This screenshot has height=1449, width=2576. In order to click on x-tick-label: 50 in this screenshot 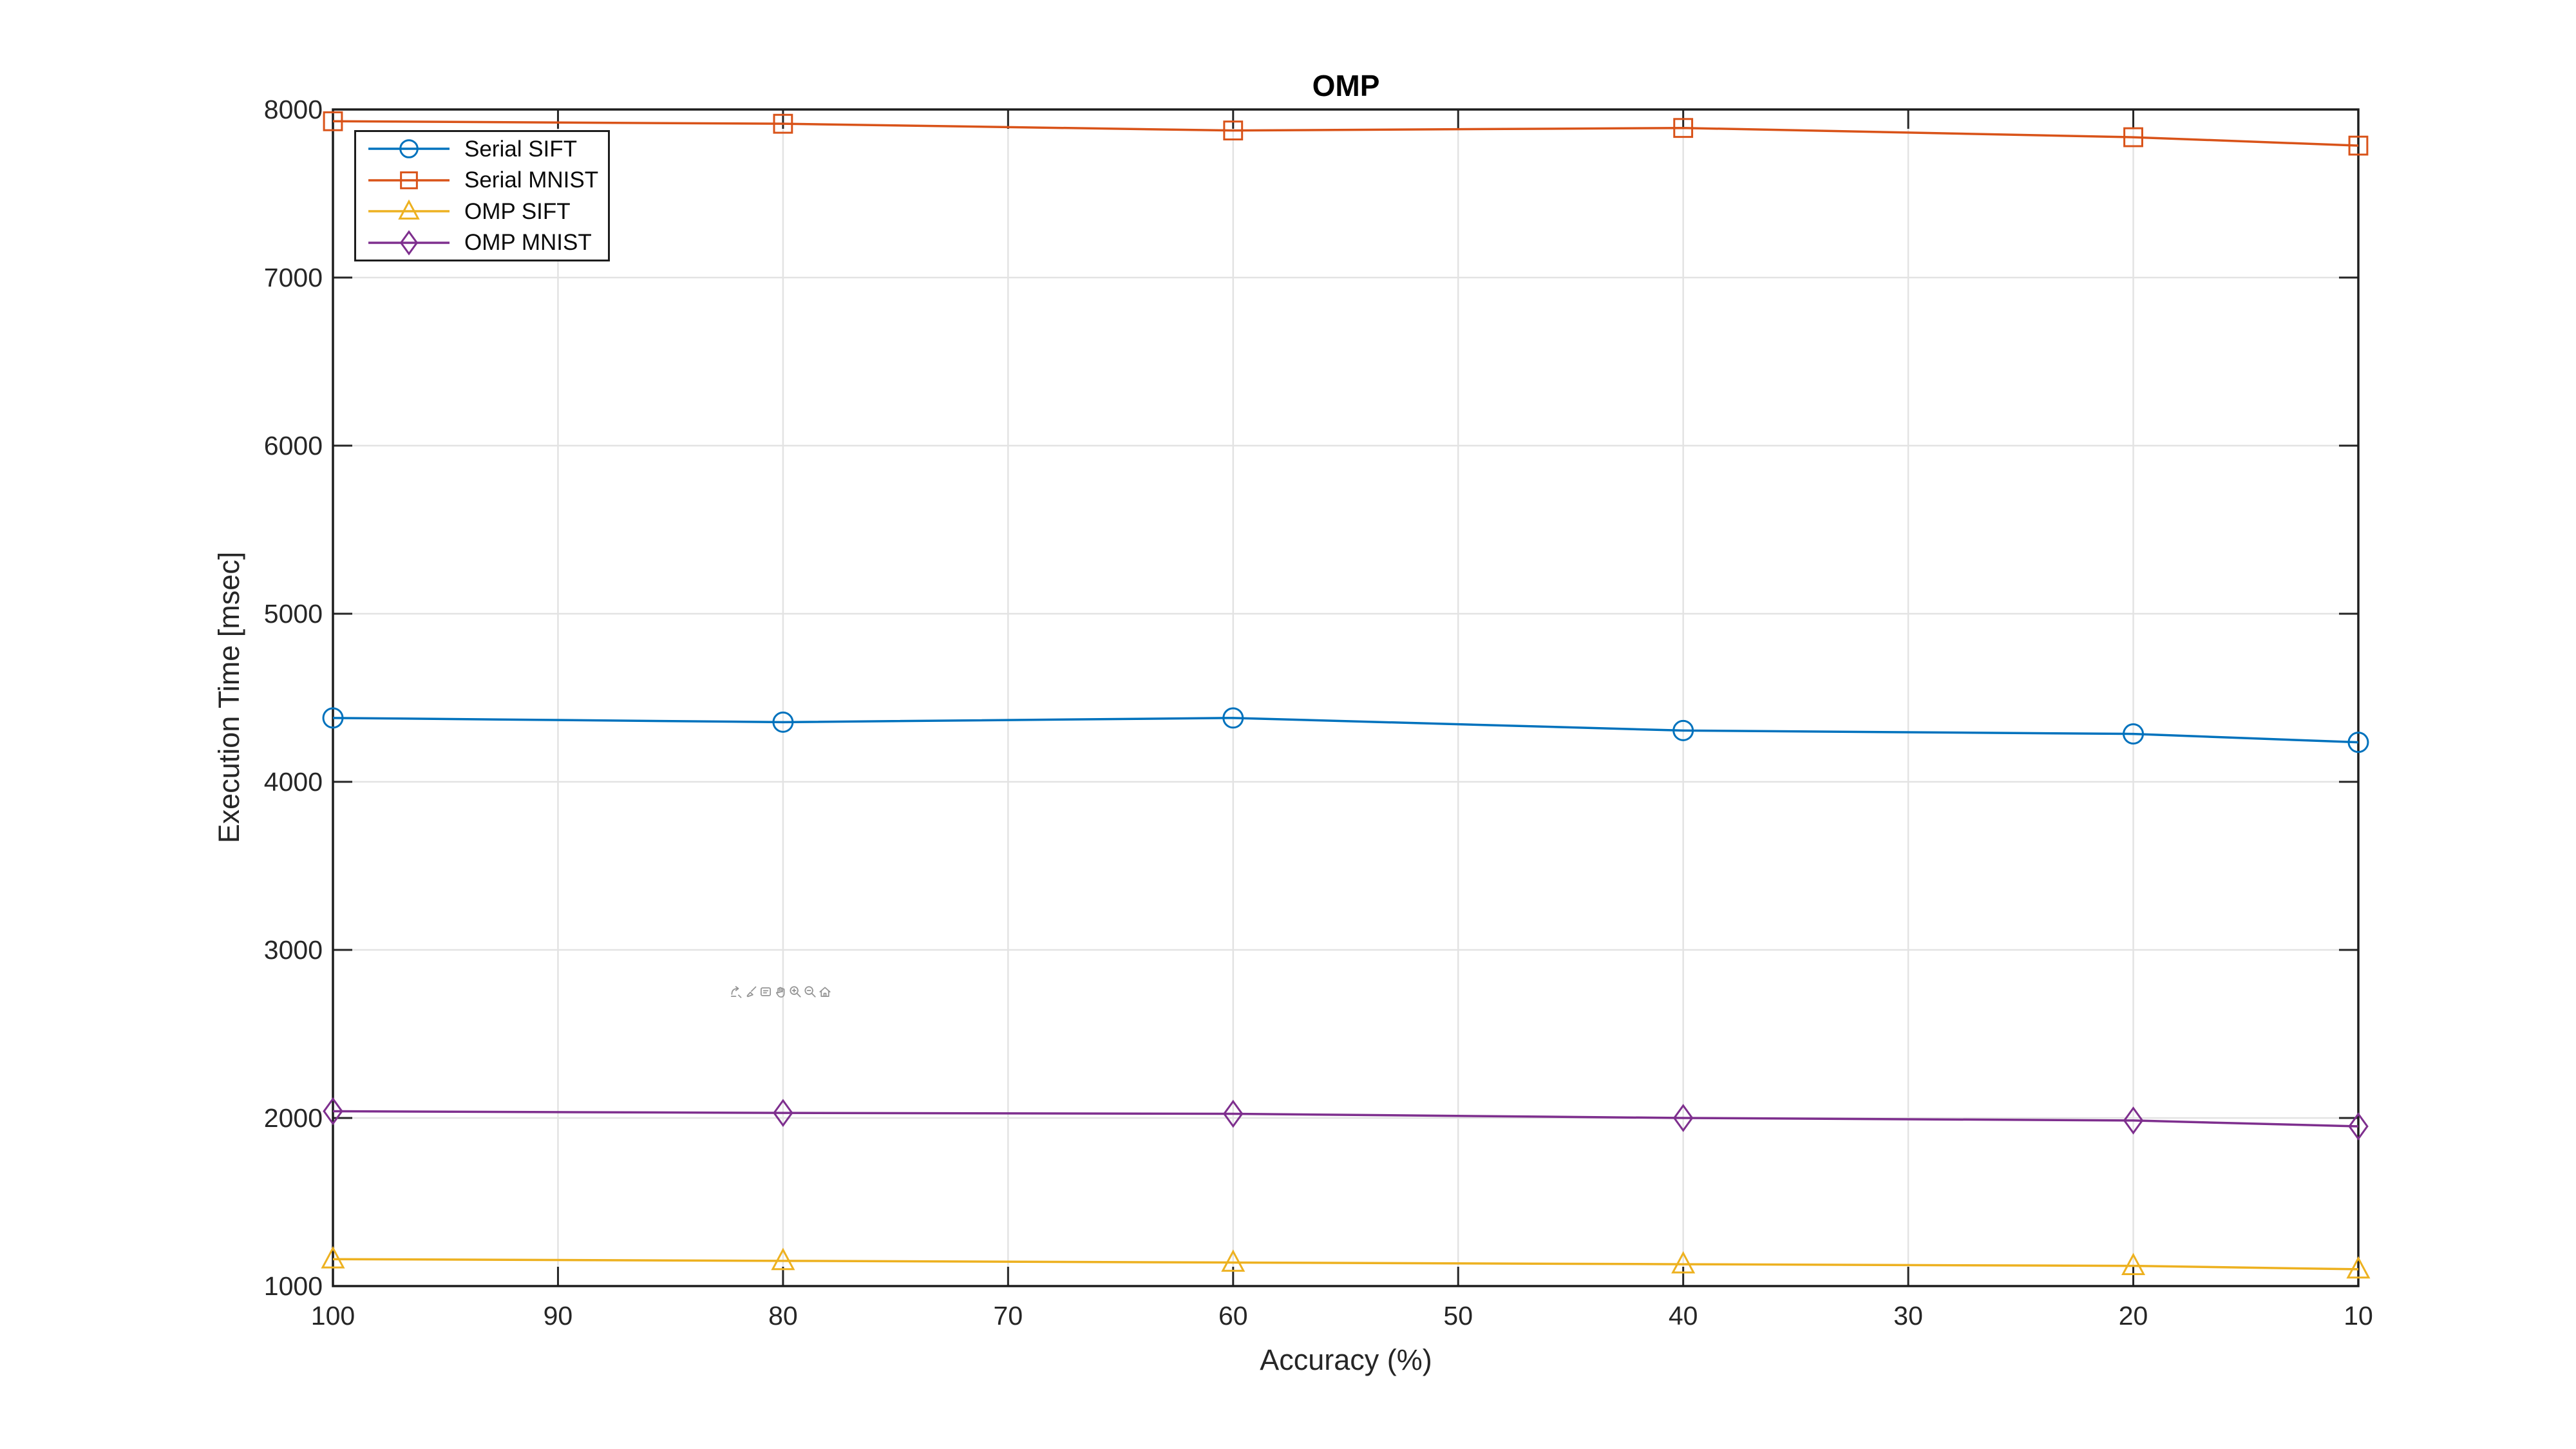, I will do `click(1458, 1316)`.